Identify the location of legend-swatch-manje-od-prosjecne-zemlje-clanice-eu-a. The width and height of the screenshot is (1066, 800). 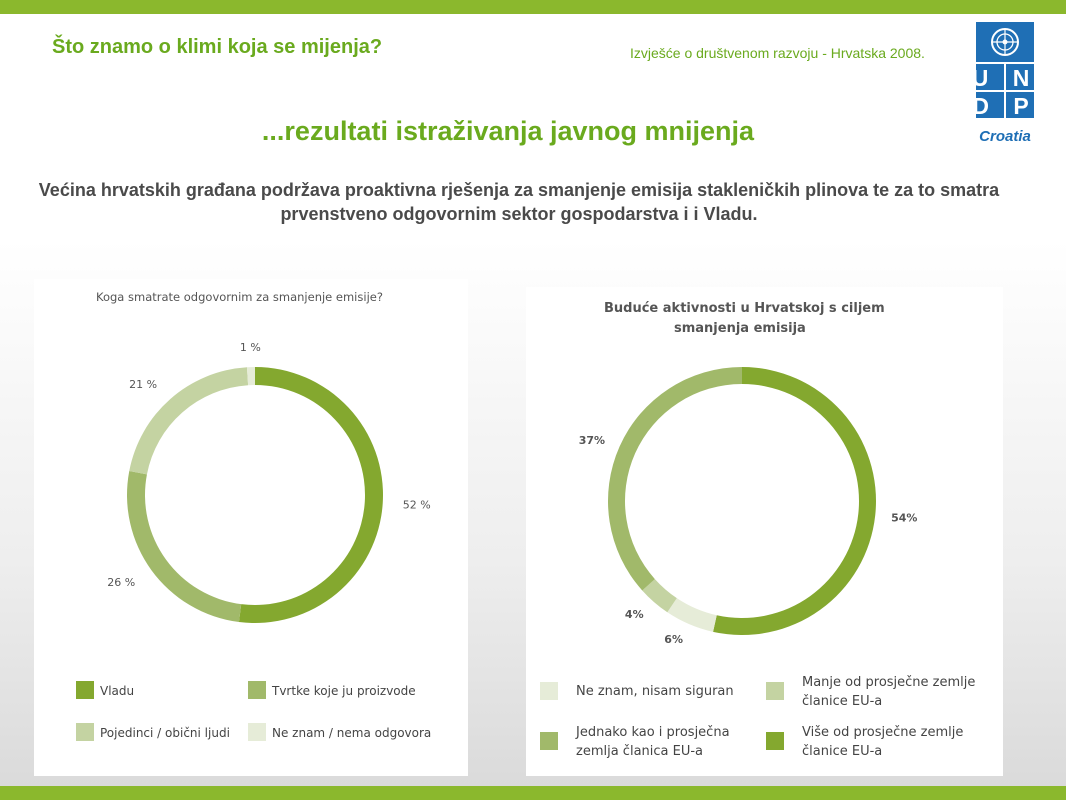
(775, 691).